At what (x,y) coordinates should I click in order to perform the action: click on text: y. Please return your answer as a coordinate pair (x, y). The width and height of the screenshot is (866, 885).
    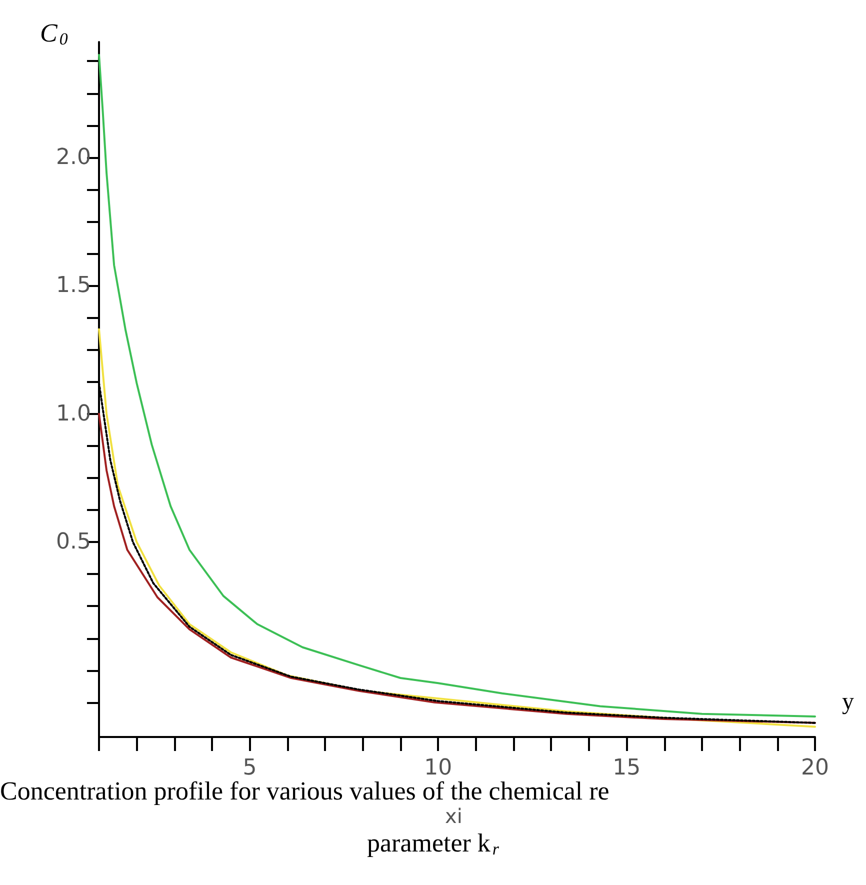
    Looking at the image, I should click on (848, 702).